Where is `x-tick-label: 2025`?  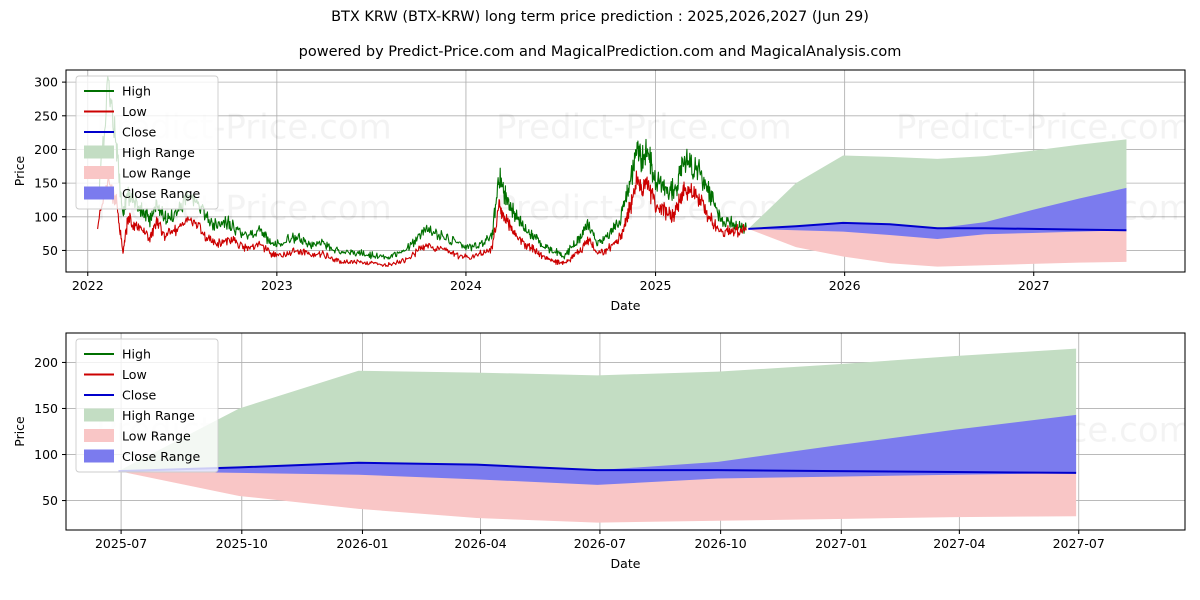 x-tick-label: 2025 is located at coordinates (656, 285).